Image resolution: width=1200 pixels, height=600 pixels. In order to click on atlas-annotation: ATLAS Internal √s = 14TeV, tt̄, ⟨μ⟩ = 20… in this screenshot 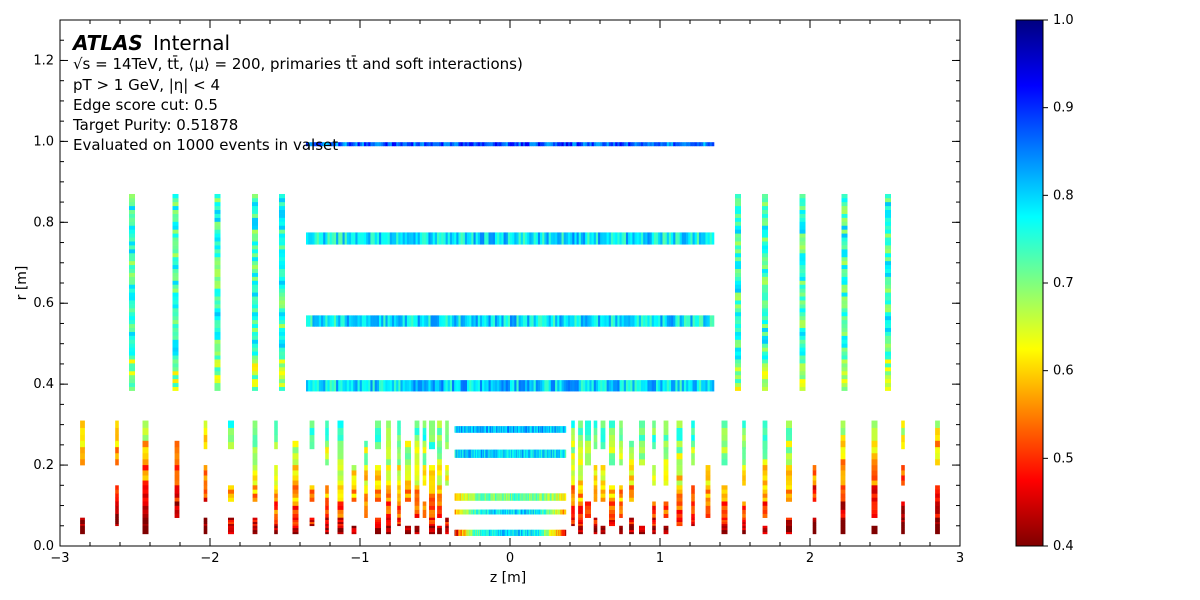, I will do `click(297, 92)`.